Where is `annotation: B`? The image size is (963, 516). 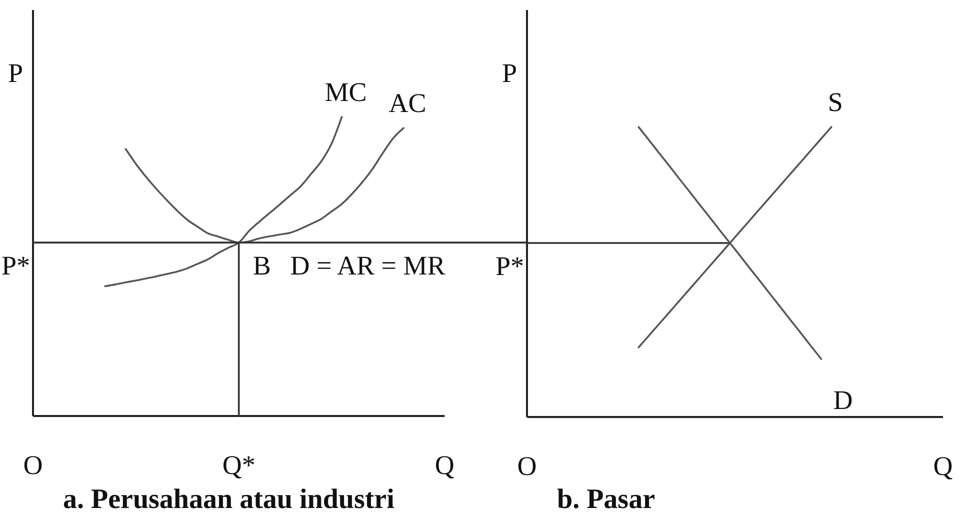 annotation: B is located at coordinates (261, 265).